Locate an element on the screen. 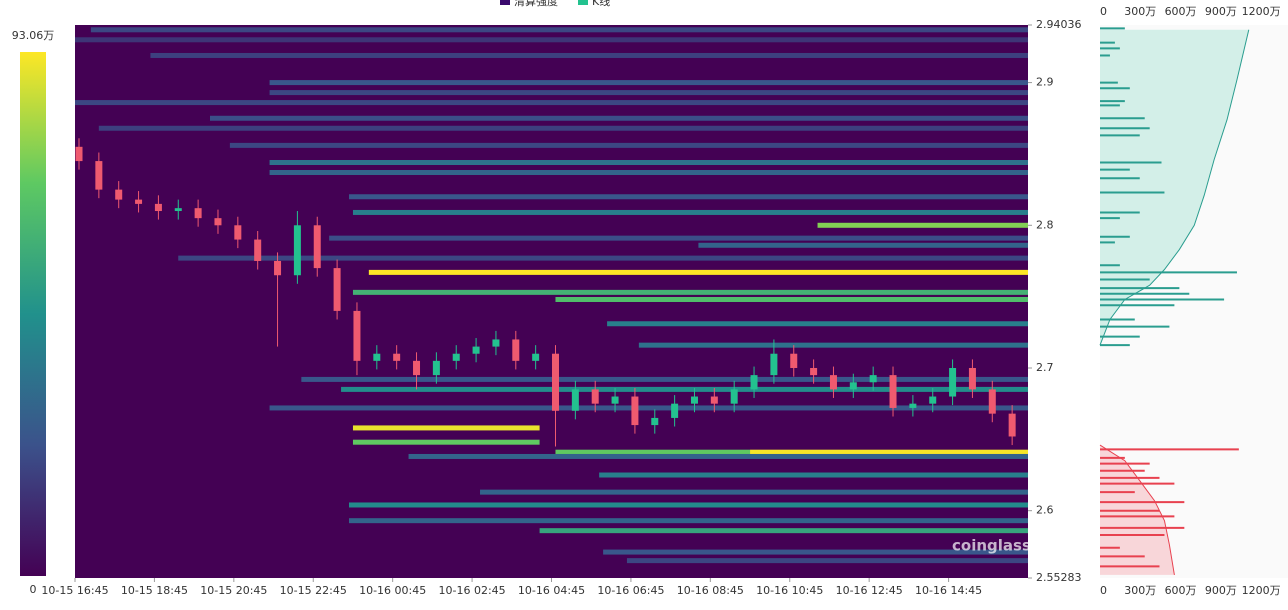 This screenshot has height=610, width=1288. legend-label: 清算强度 is located at coordinates (536, 4).